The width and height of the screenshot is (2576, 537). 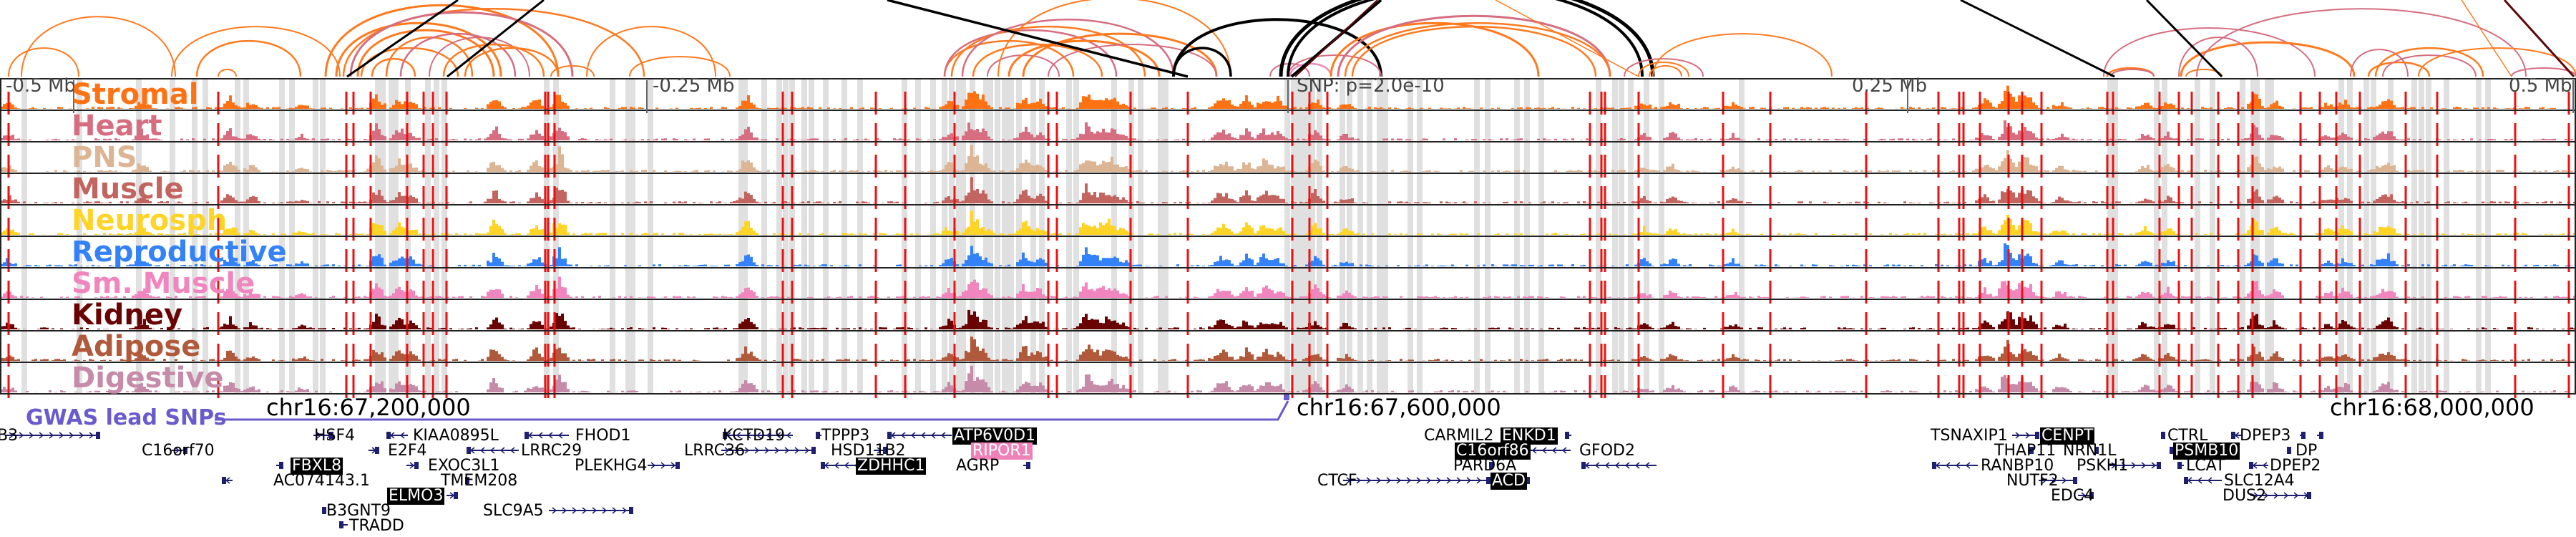 I want to click on gene-label: DUS2, so click(x=2245, y=496).